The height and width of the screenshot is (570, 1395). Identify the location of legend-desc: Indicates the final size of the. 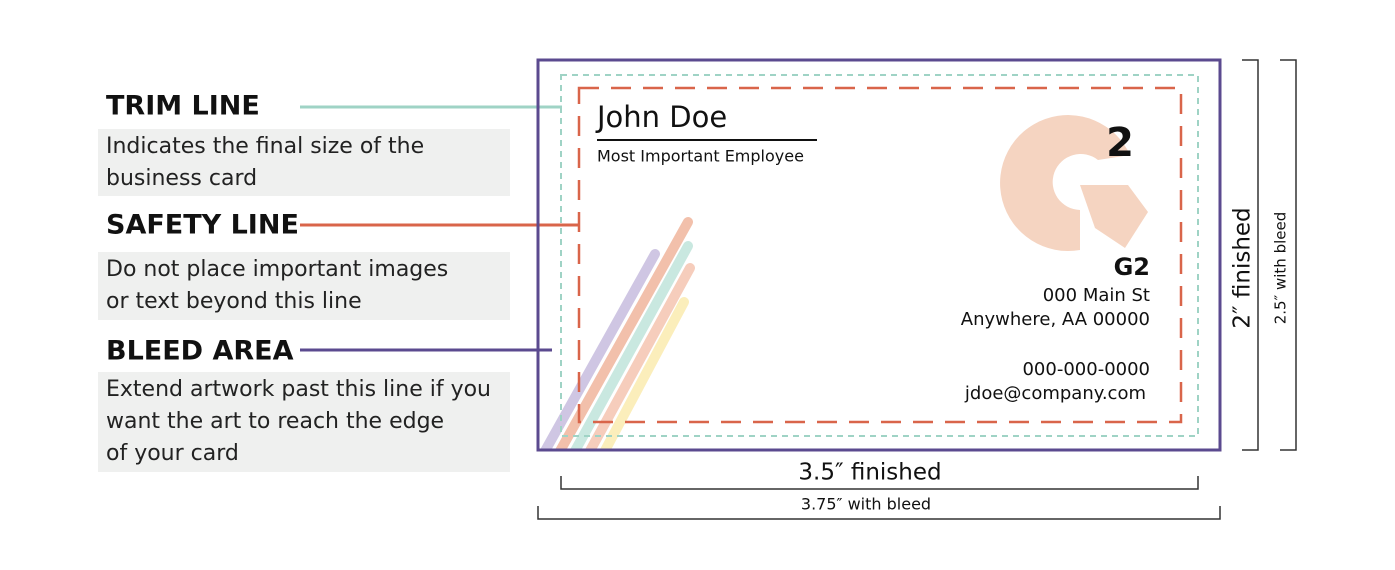
(265, 146).